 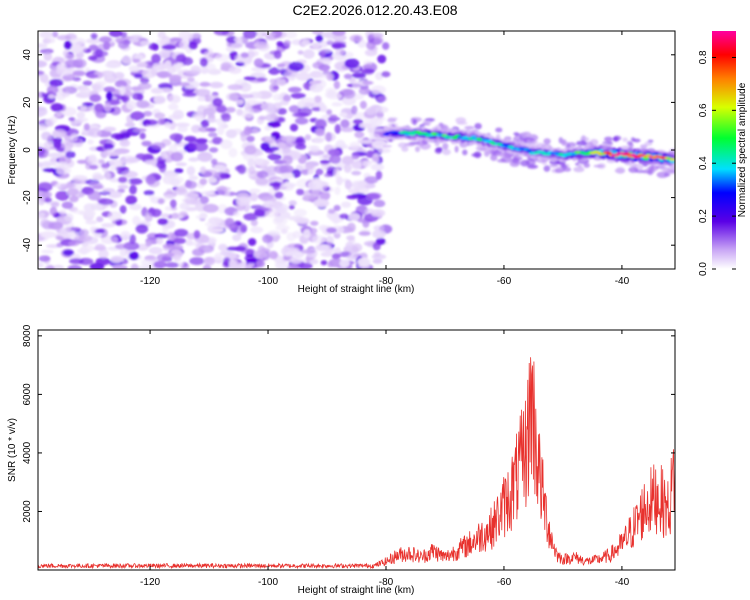 What do you see at coordinates (412, 134) in the screenshot?
I see `ridge-cell` at bounding box center [412, 134].